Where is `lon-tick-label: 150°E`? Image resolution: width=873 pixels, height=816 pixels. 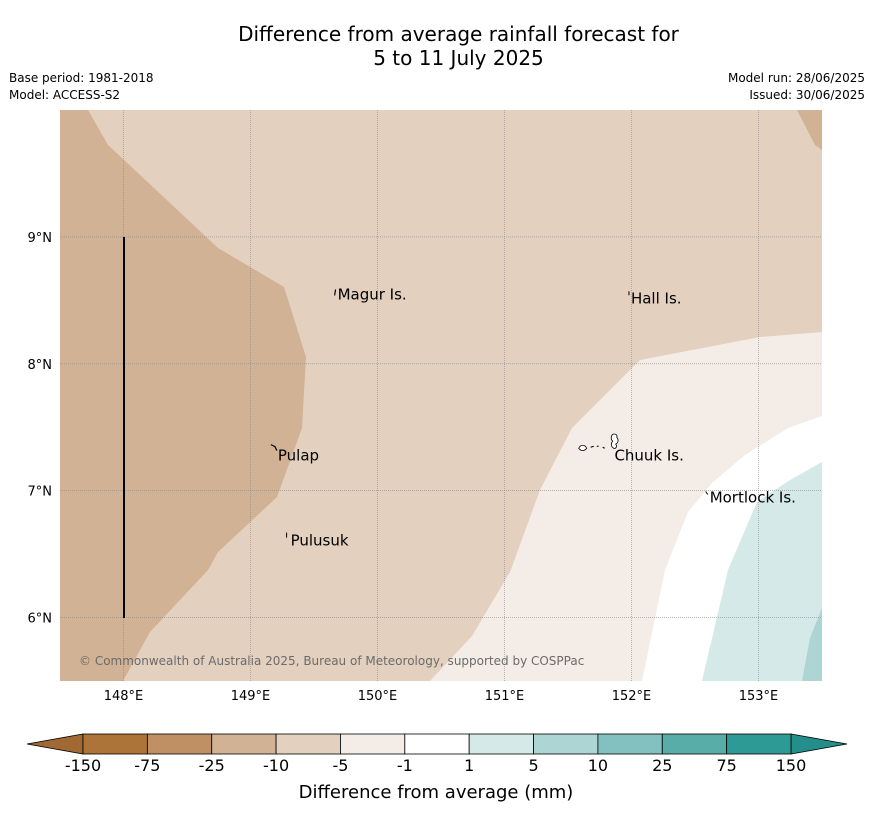
lon-tick-label: 150°E is located at coordinates (378, 696).